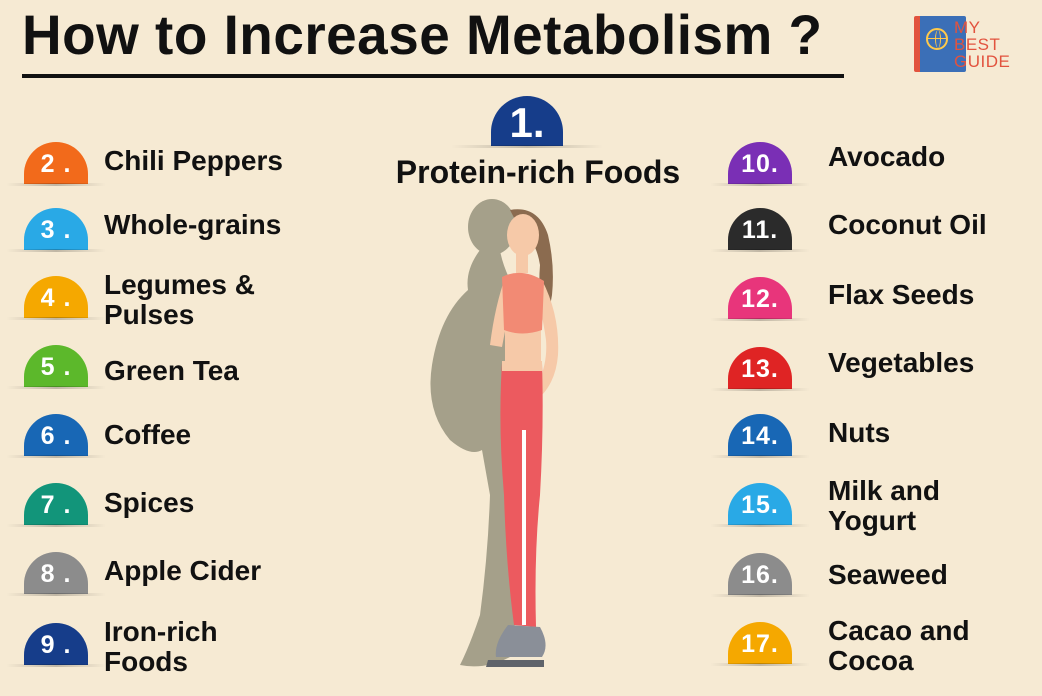 The image size is (1042, 696). I want to click on item-label-line: Milk and, so click(884, 490).